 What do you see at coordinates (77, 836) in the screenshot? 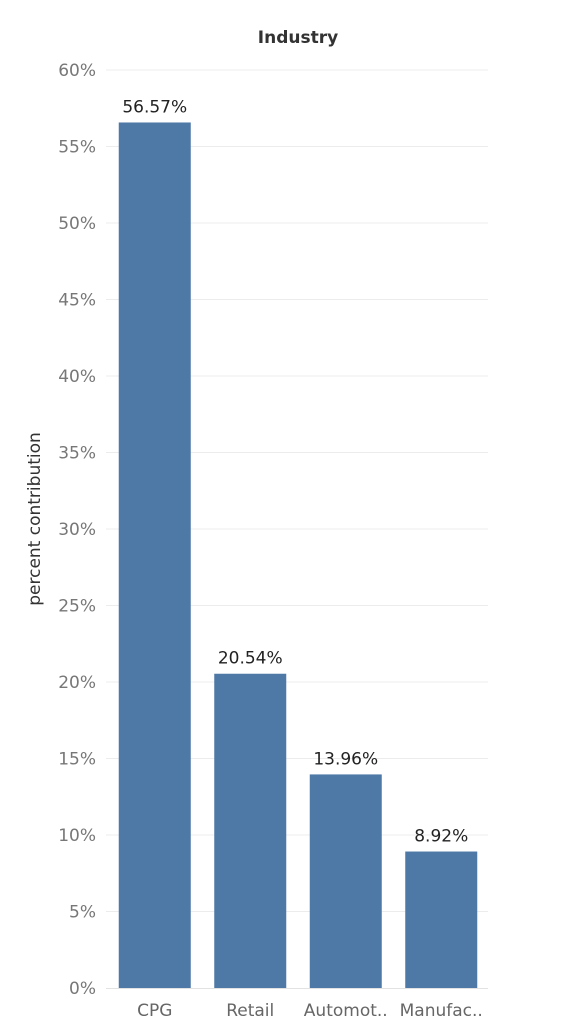
I see `y-tick-label: 10%` at bounding box center [77, 836].